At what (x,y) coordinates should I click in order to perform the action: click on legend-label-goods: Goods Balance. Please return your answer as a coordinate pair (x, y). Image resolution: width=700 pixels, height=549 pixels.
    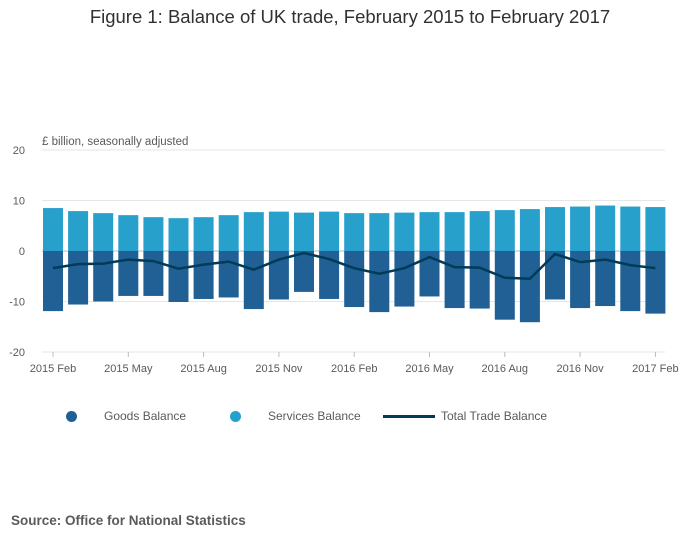
    Looking at the image, I should click on (145, 416).